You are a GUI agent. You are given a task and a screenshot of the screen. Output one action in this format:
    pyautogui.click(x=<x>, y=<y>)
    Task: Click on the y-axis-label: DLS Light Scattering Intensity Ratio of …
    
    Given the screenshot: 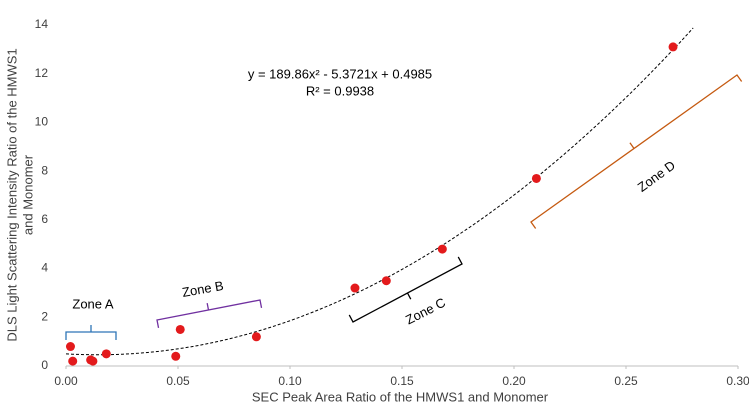 What is the action you would take?
    pyautogui.click(x=19, y=194)
    